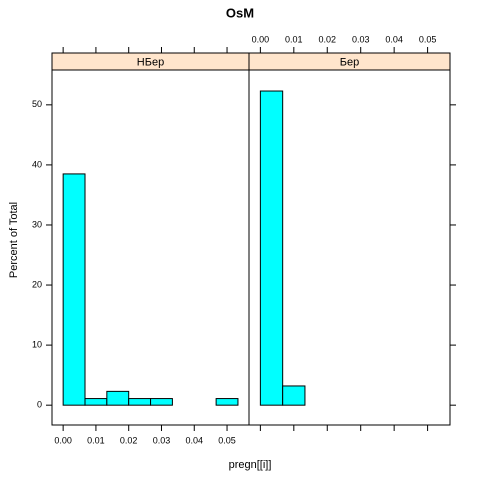  I want to click on y-tick-label: 40, so click(37, 164).